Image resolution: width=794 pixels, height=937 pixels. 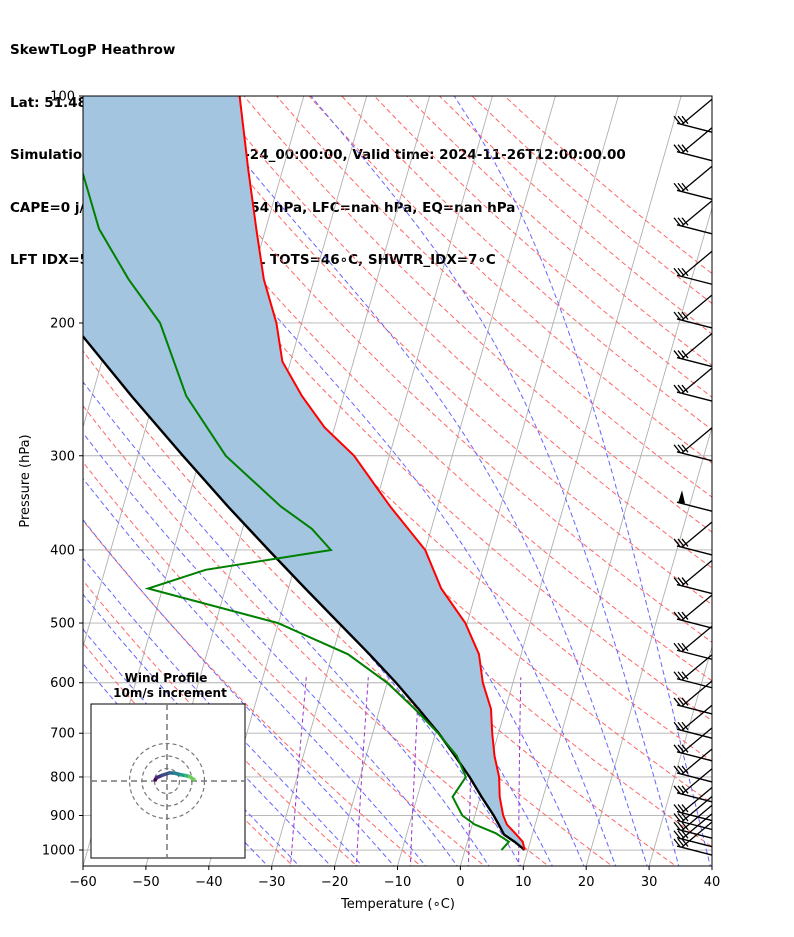 What do you see at coordinates (62, 777) in the screenshot?
I see `y-tick-label: 800` at bounding box center [62, 777].